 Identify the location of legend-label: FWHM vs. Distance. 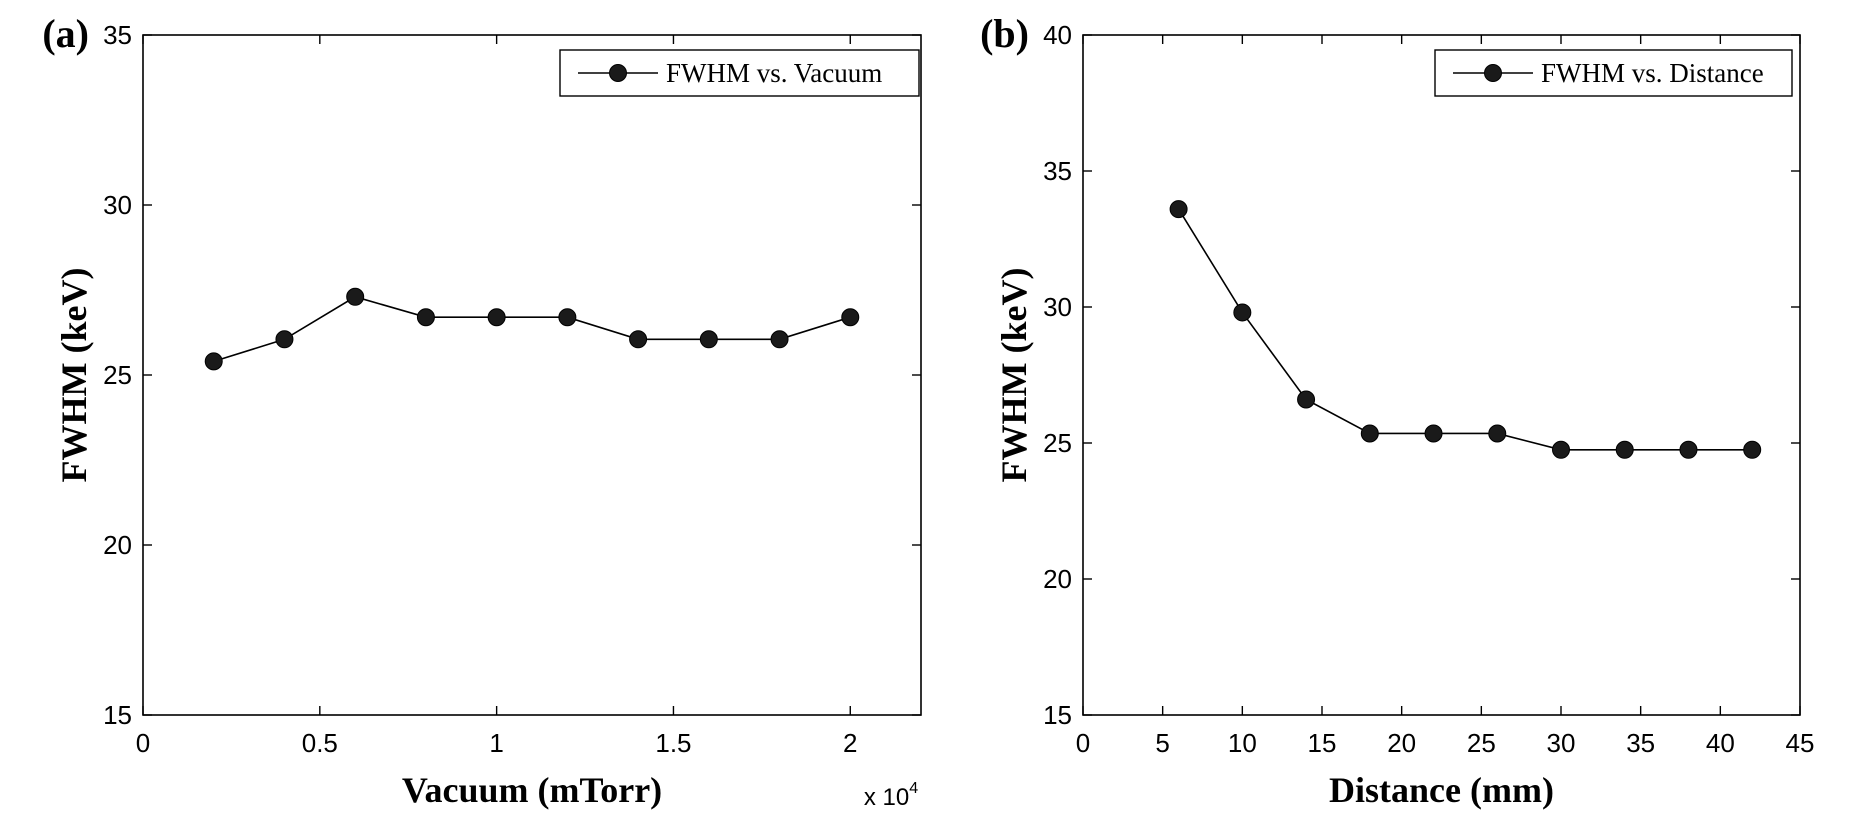
(1652, 73).